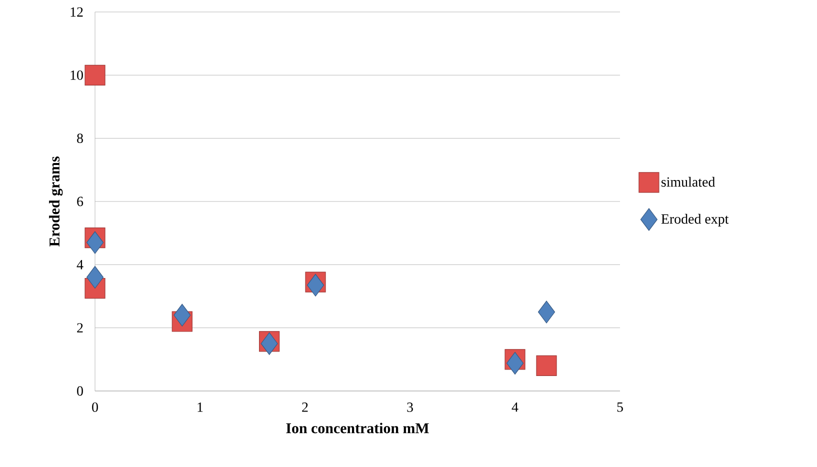  What do you see at coordinates (80, 265) in the screenshot?
I see `y-tick-label: 4` at bounding box center [80, 265].